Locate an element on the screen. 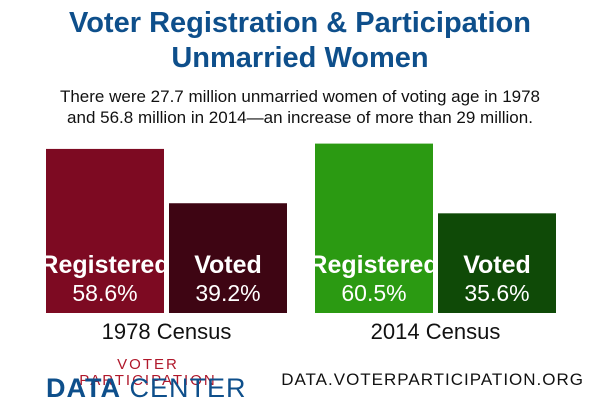 The width and height of the screenshot is (600, 415). bar-value-label: 58.6% is located at coordinates (104, 293).